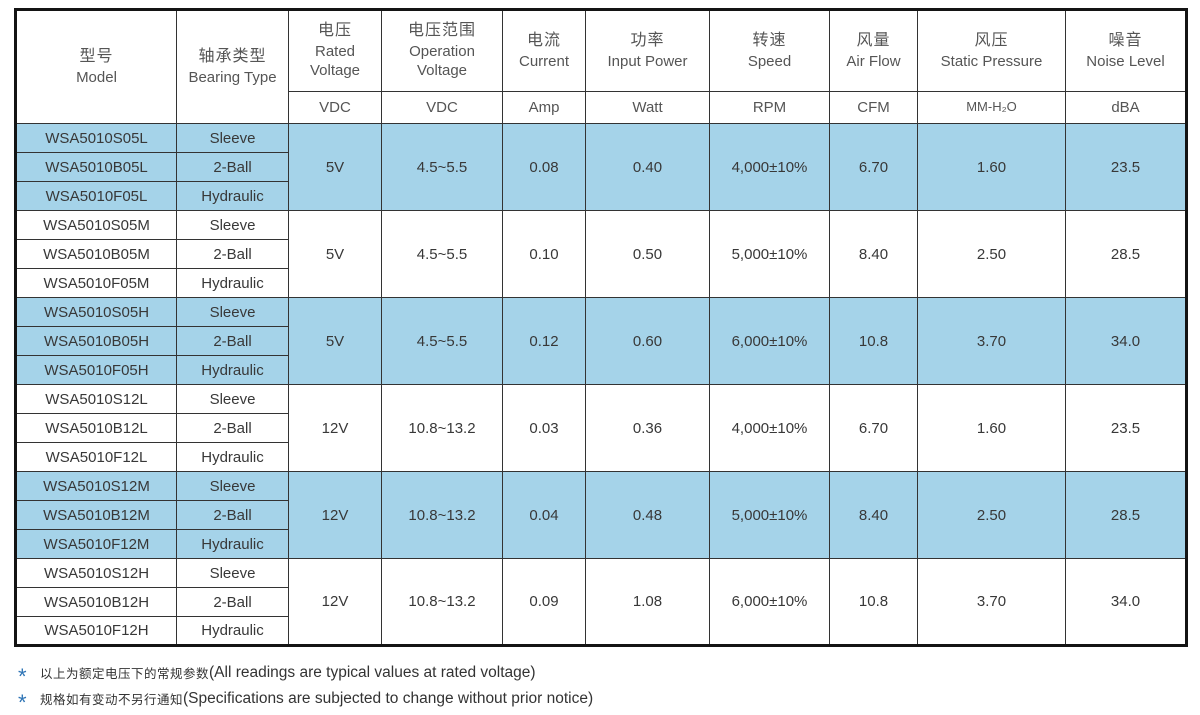  I want to click on col-header-static-pressure: 风压 Static Pressure, so click(991, 50).